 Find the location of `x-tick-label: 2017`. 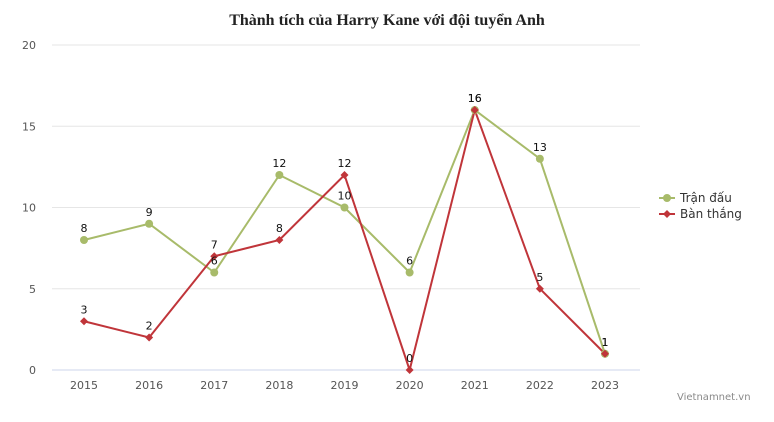

x-tick-label: 2017 is located at coordinates (214, 385).